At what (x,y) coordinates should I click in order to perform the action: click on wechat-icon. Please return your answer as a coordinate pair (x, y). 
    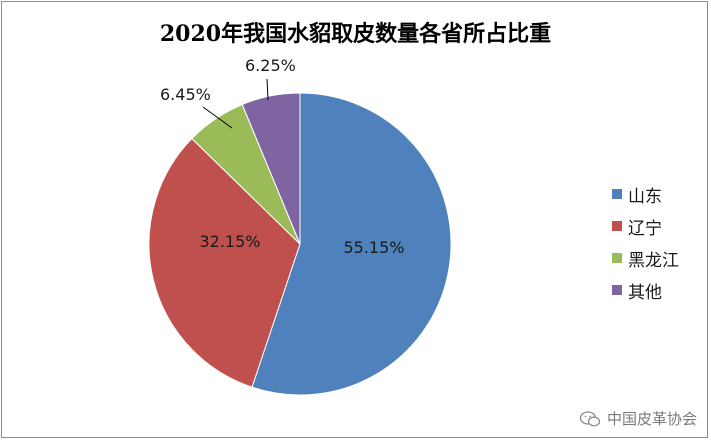
    Looking at the image, I should click on (590, 418).